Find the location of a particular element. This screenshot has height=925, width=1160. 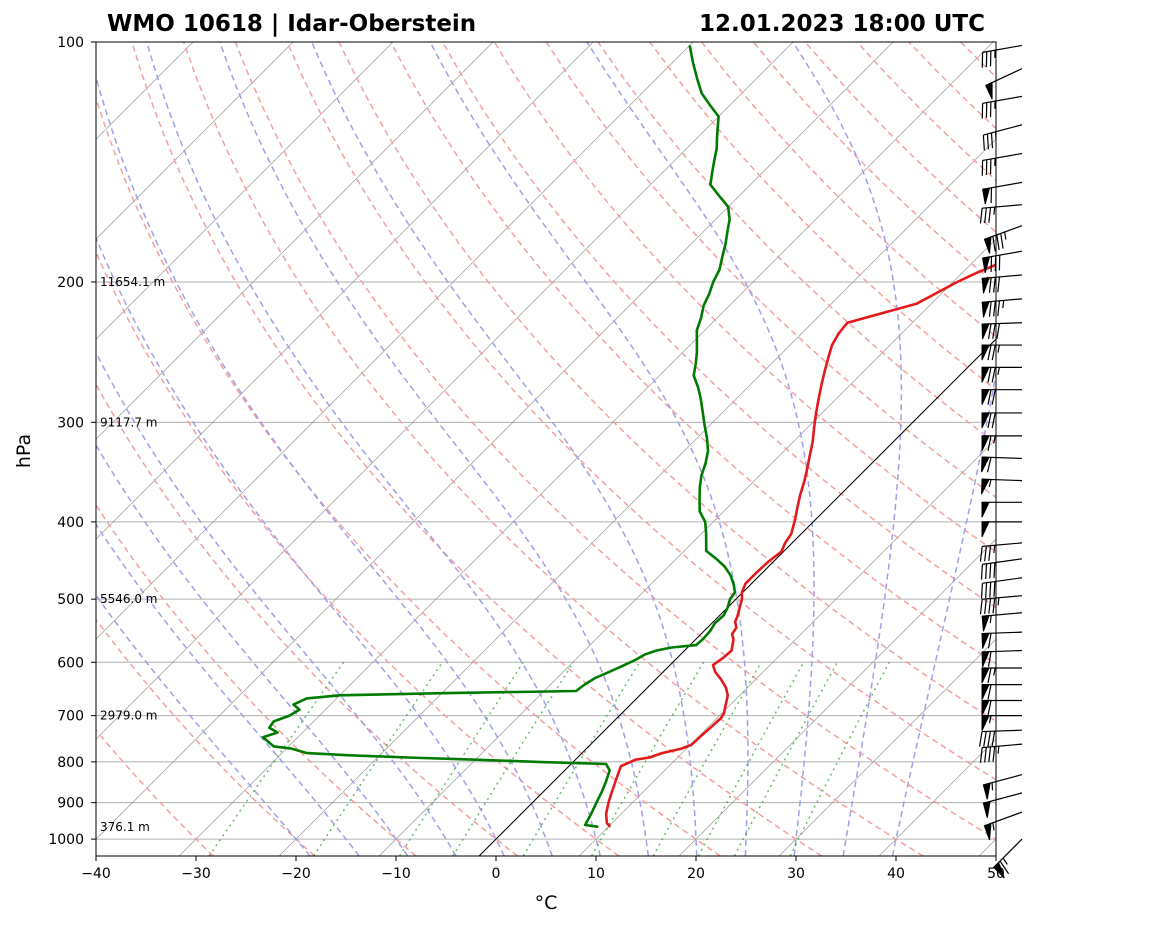

y-tick-label: 300 is located at coordinates (70, 423).